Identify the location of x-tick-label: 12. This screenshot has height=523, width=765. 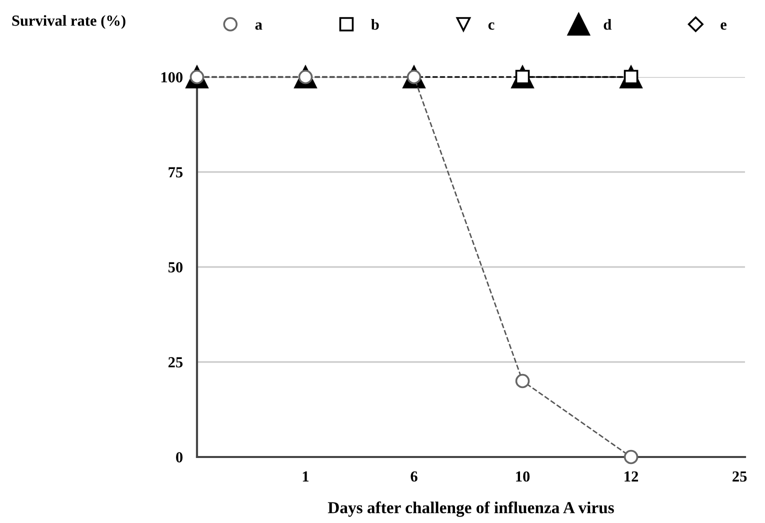
(631, 476).